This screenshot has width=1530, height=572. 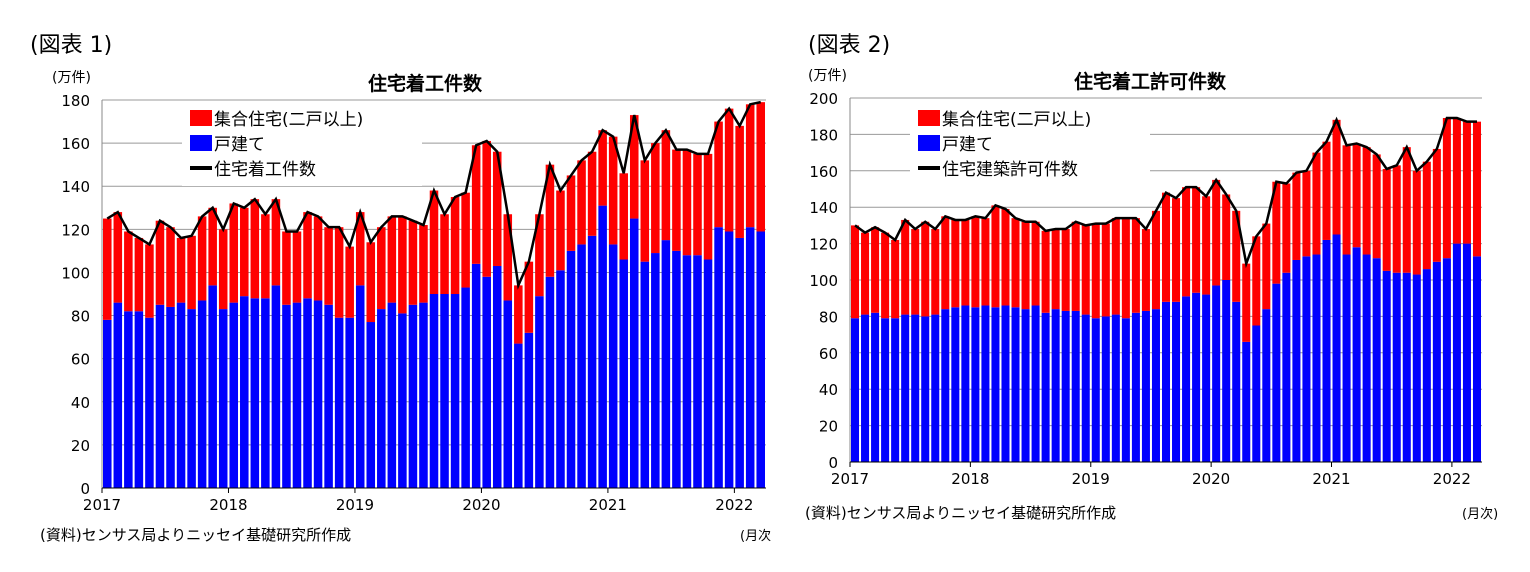 What do you see at coordinates (755, 536) in the screenshot?
I see `x-unit: (月次` at bounding box center [755, 536].